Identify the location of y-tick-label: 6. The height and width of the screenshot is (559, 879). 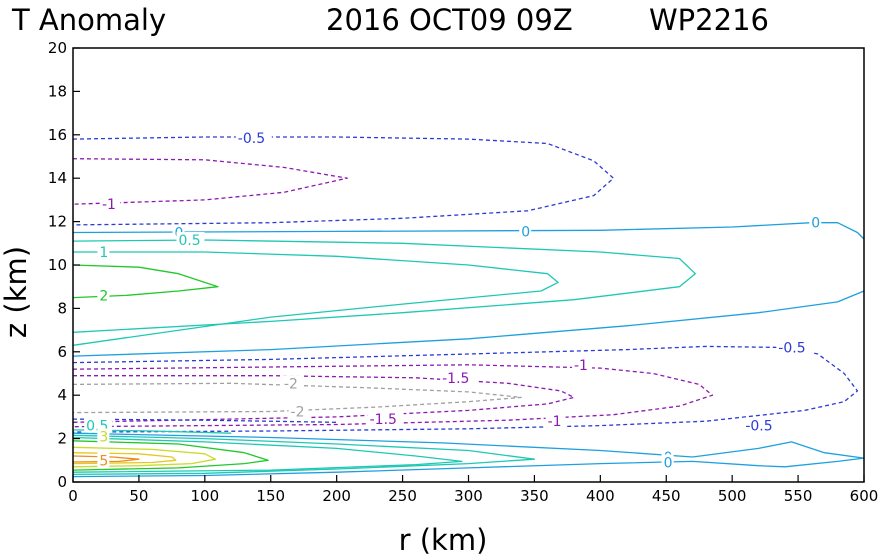
(62, 352).